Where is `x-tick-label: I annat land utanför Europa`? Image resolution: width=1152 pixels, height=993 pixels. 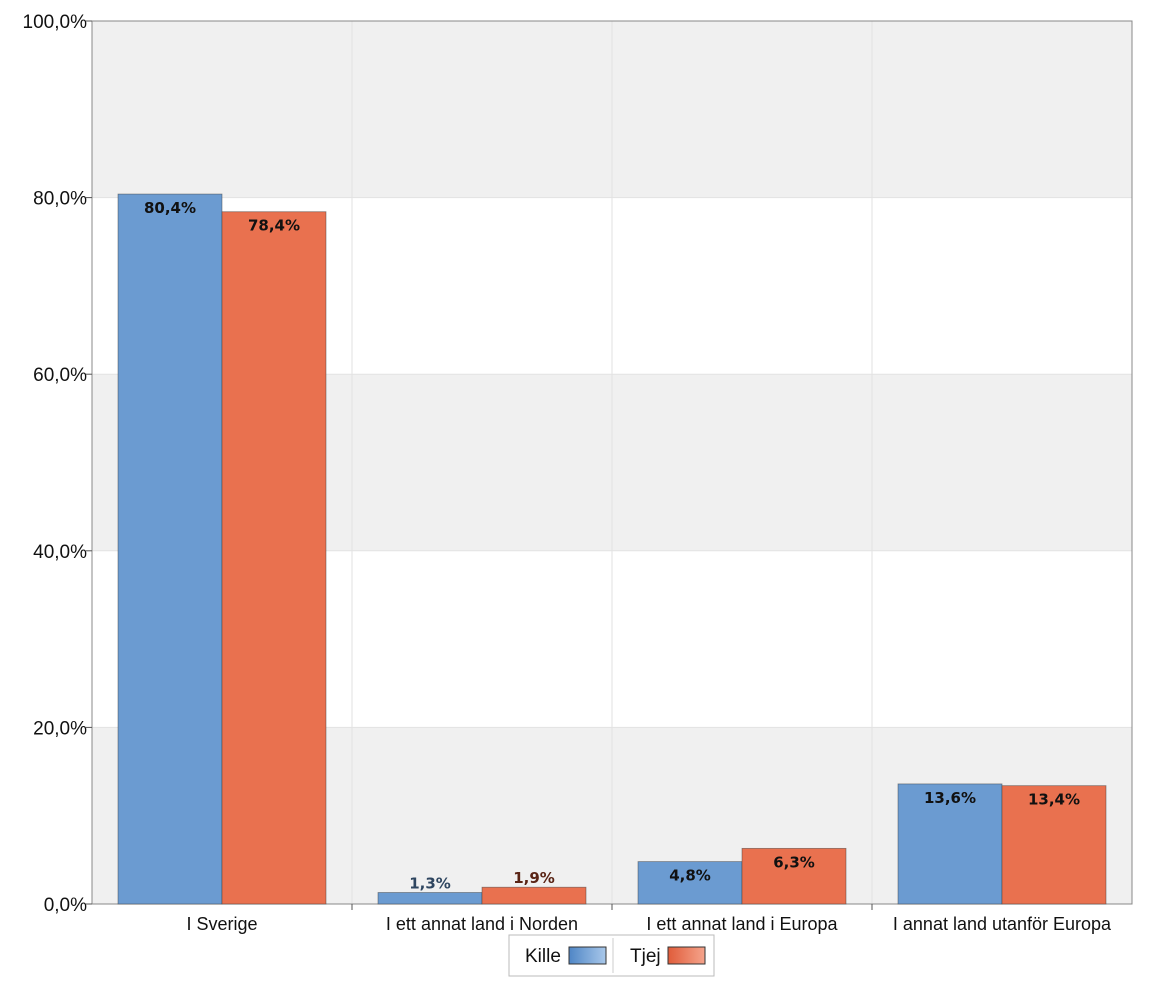 x-tick-label: I annat land utanför Europa is located at coordinates (1002, 924).